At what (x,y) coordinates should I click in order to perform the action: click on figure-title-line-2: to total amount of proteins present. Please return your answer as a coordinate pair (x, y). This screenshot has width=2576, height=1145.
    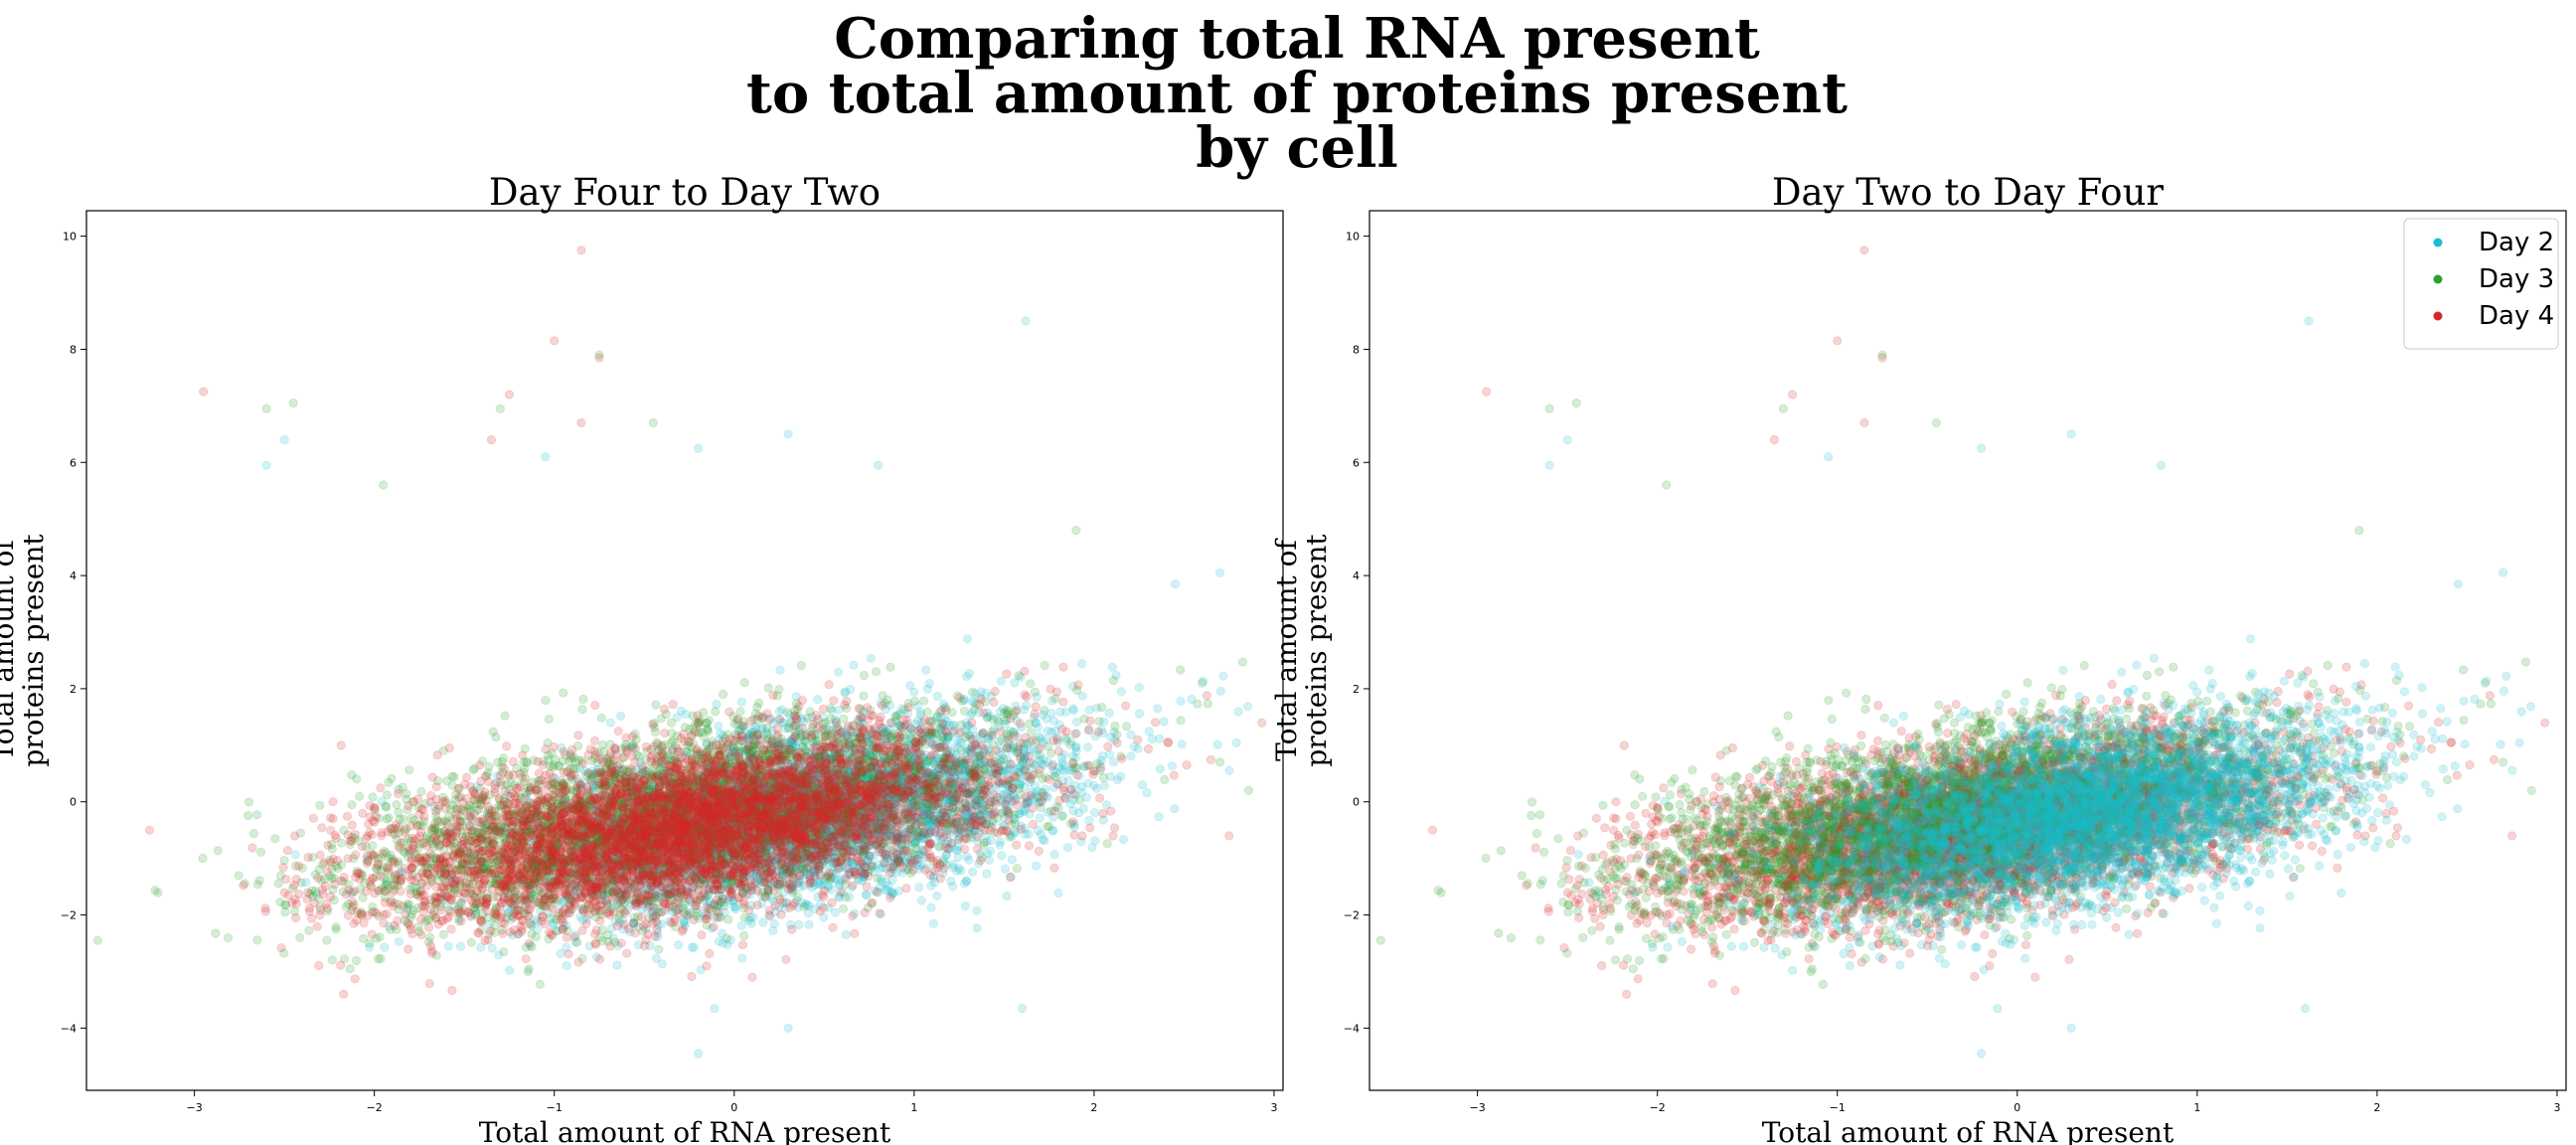
    Looking at the image, I should click on (1288, 94).